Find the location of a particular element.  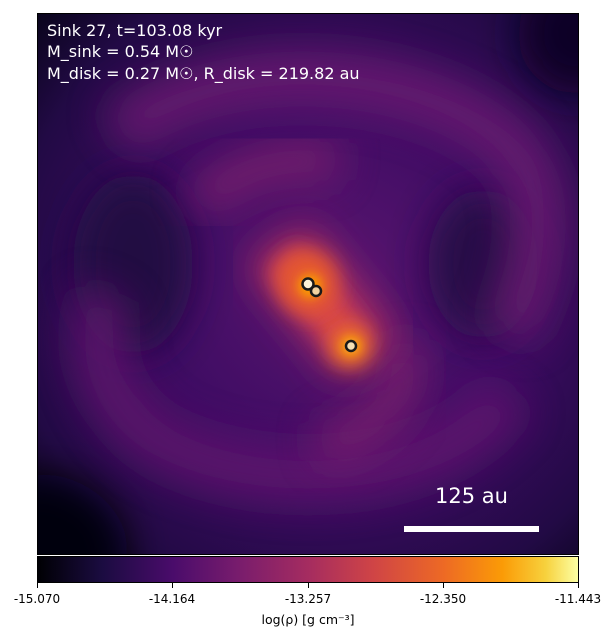

scale-bar-label: 125 au is located at coordinates (471, 496).